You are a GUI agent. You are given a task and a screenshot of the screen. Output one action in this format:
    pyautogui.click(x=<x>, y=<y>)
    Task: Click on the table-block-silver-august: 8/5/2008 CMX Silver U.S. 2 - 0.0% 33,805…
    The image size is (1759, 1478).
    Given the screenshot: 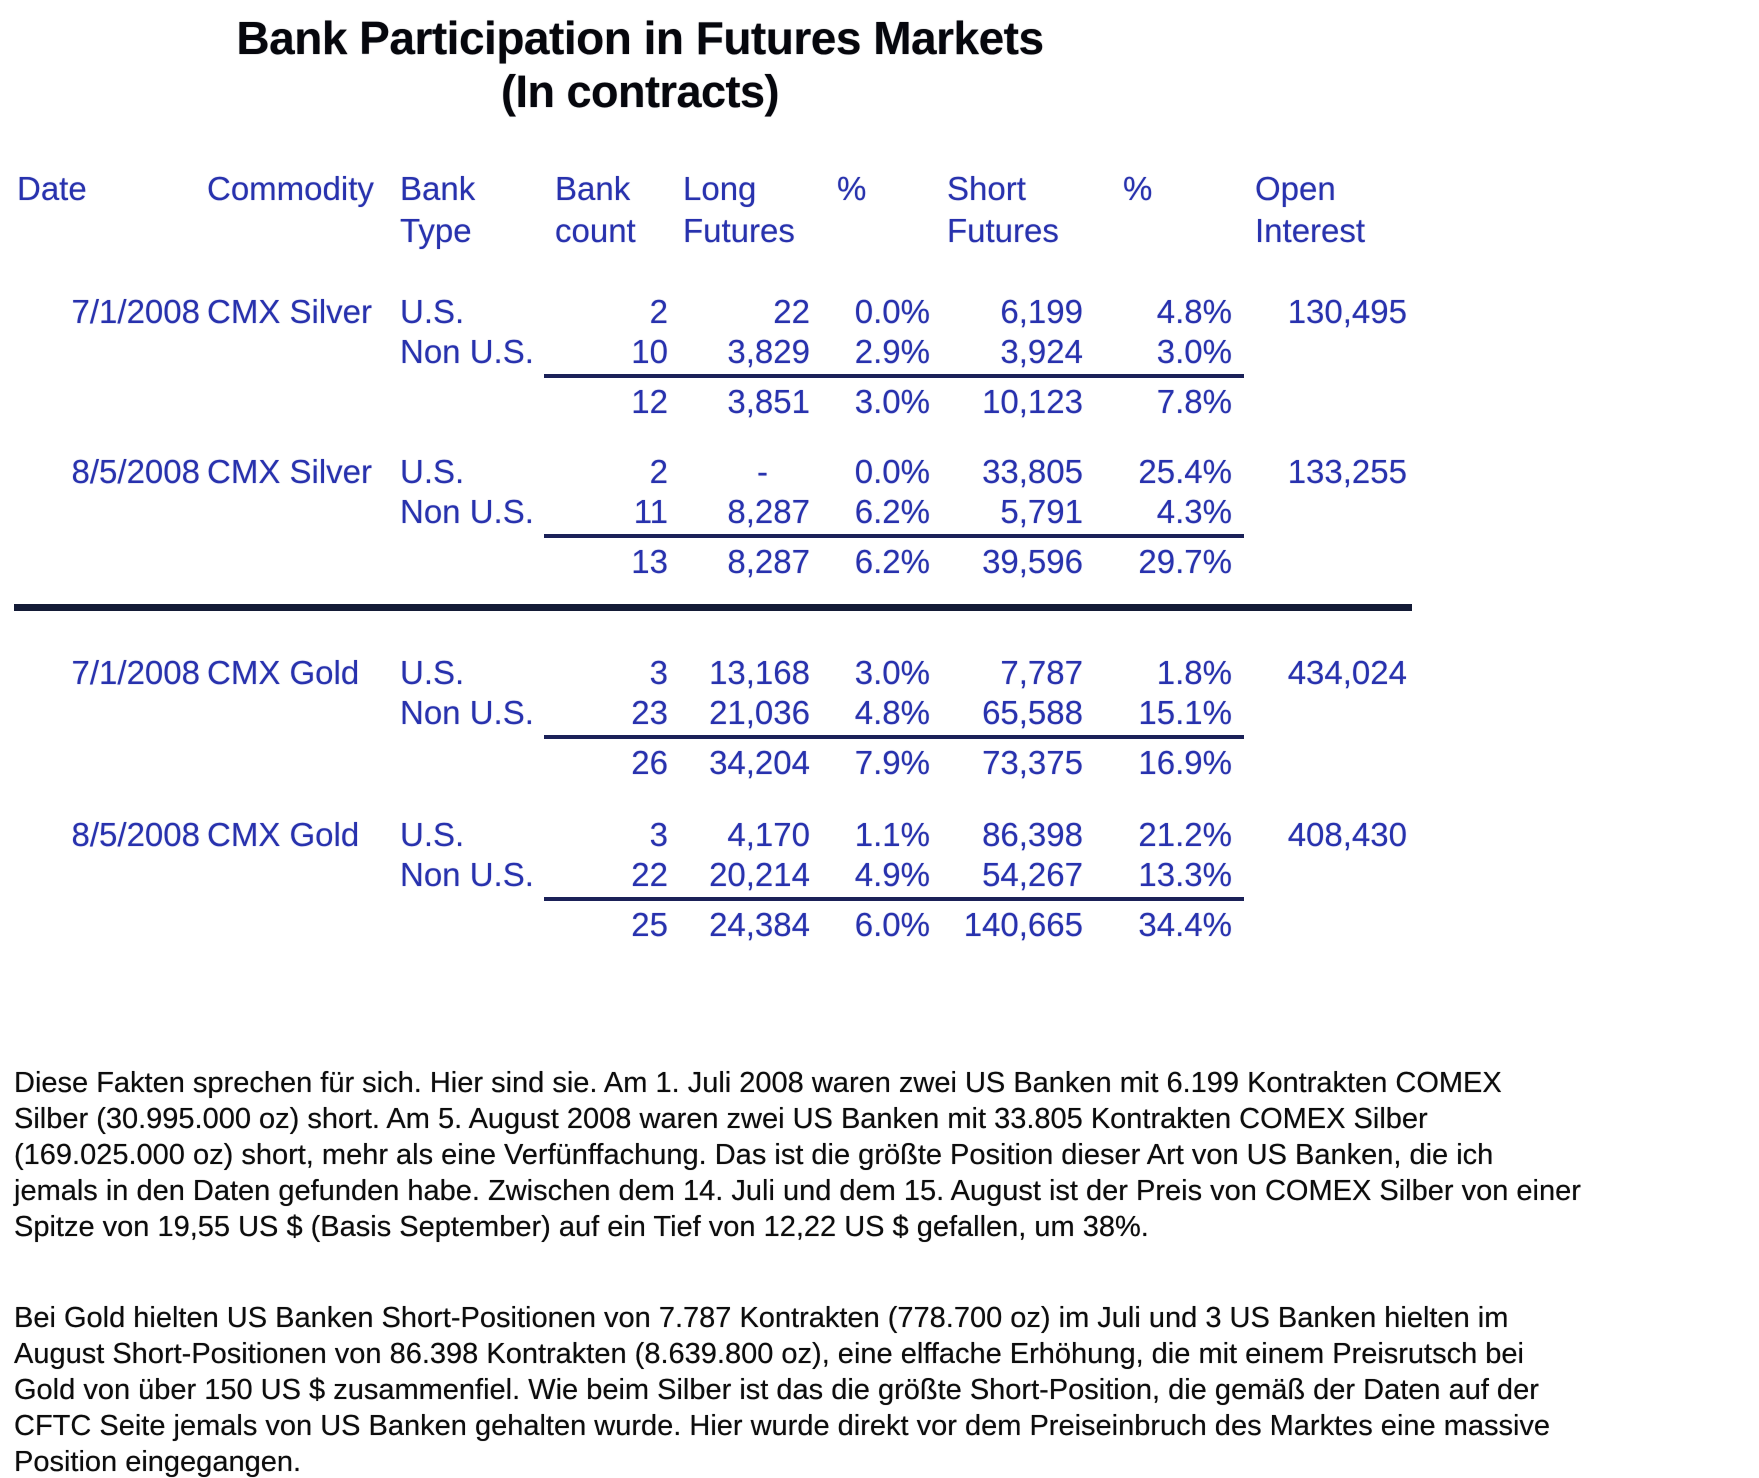 What is the action you would take?
    pyautogui.click(x=879, y=517)
    